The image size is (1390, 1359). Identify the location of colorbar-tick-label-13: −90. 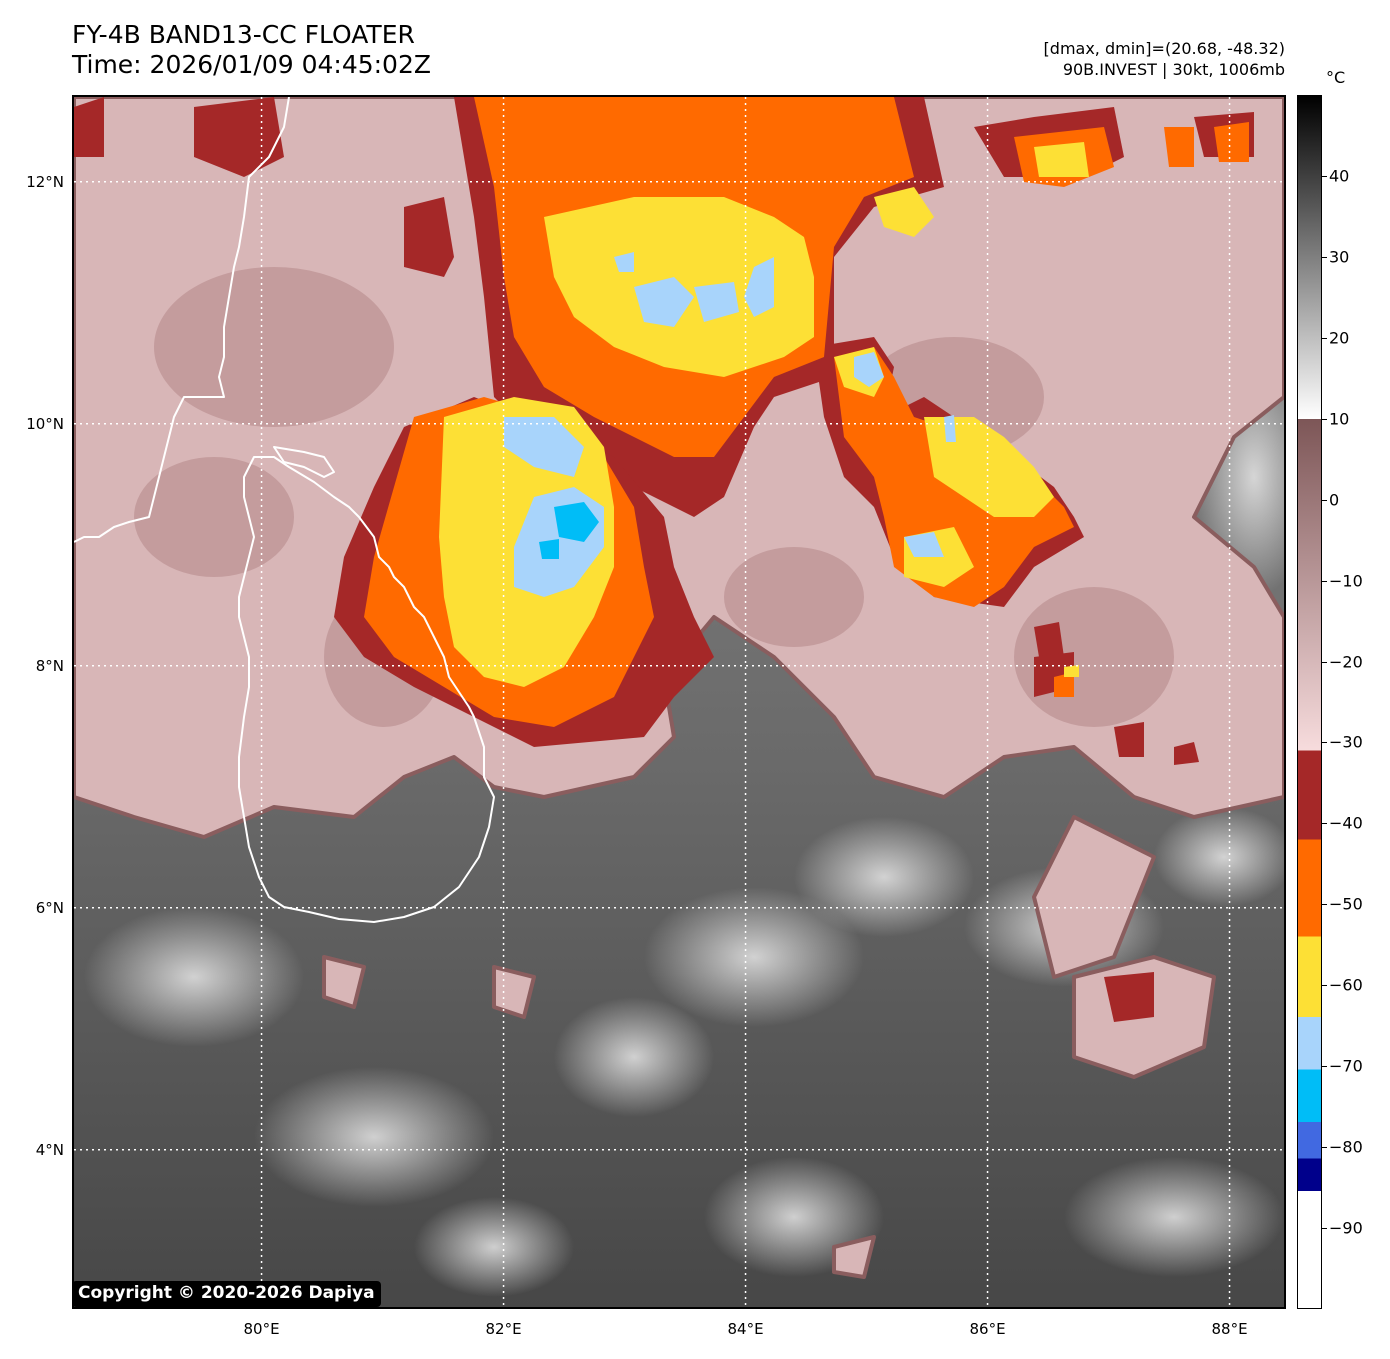
(1346, 1228).